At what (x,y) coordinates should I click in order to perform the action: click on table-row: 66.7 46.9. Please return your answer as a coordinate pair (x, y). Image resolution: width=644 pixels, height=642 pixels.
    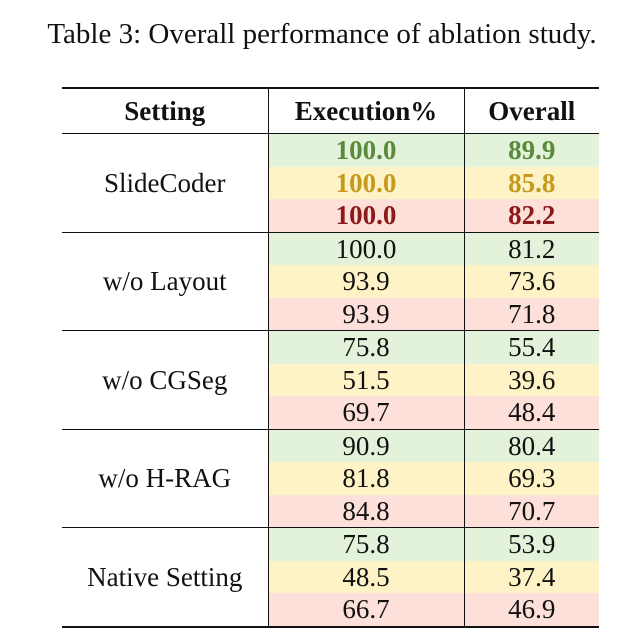
    Looking at the image, I should click on (330, 610).